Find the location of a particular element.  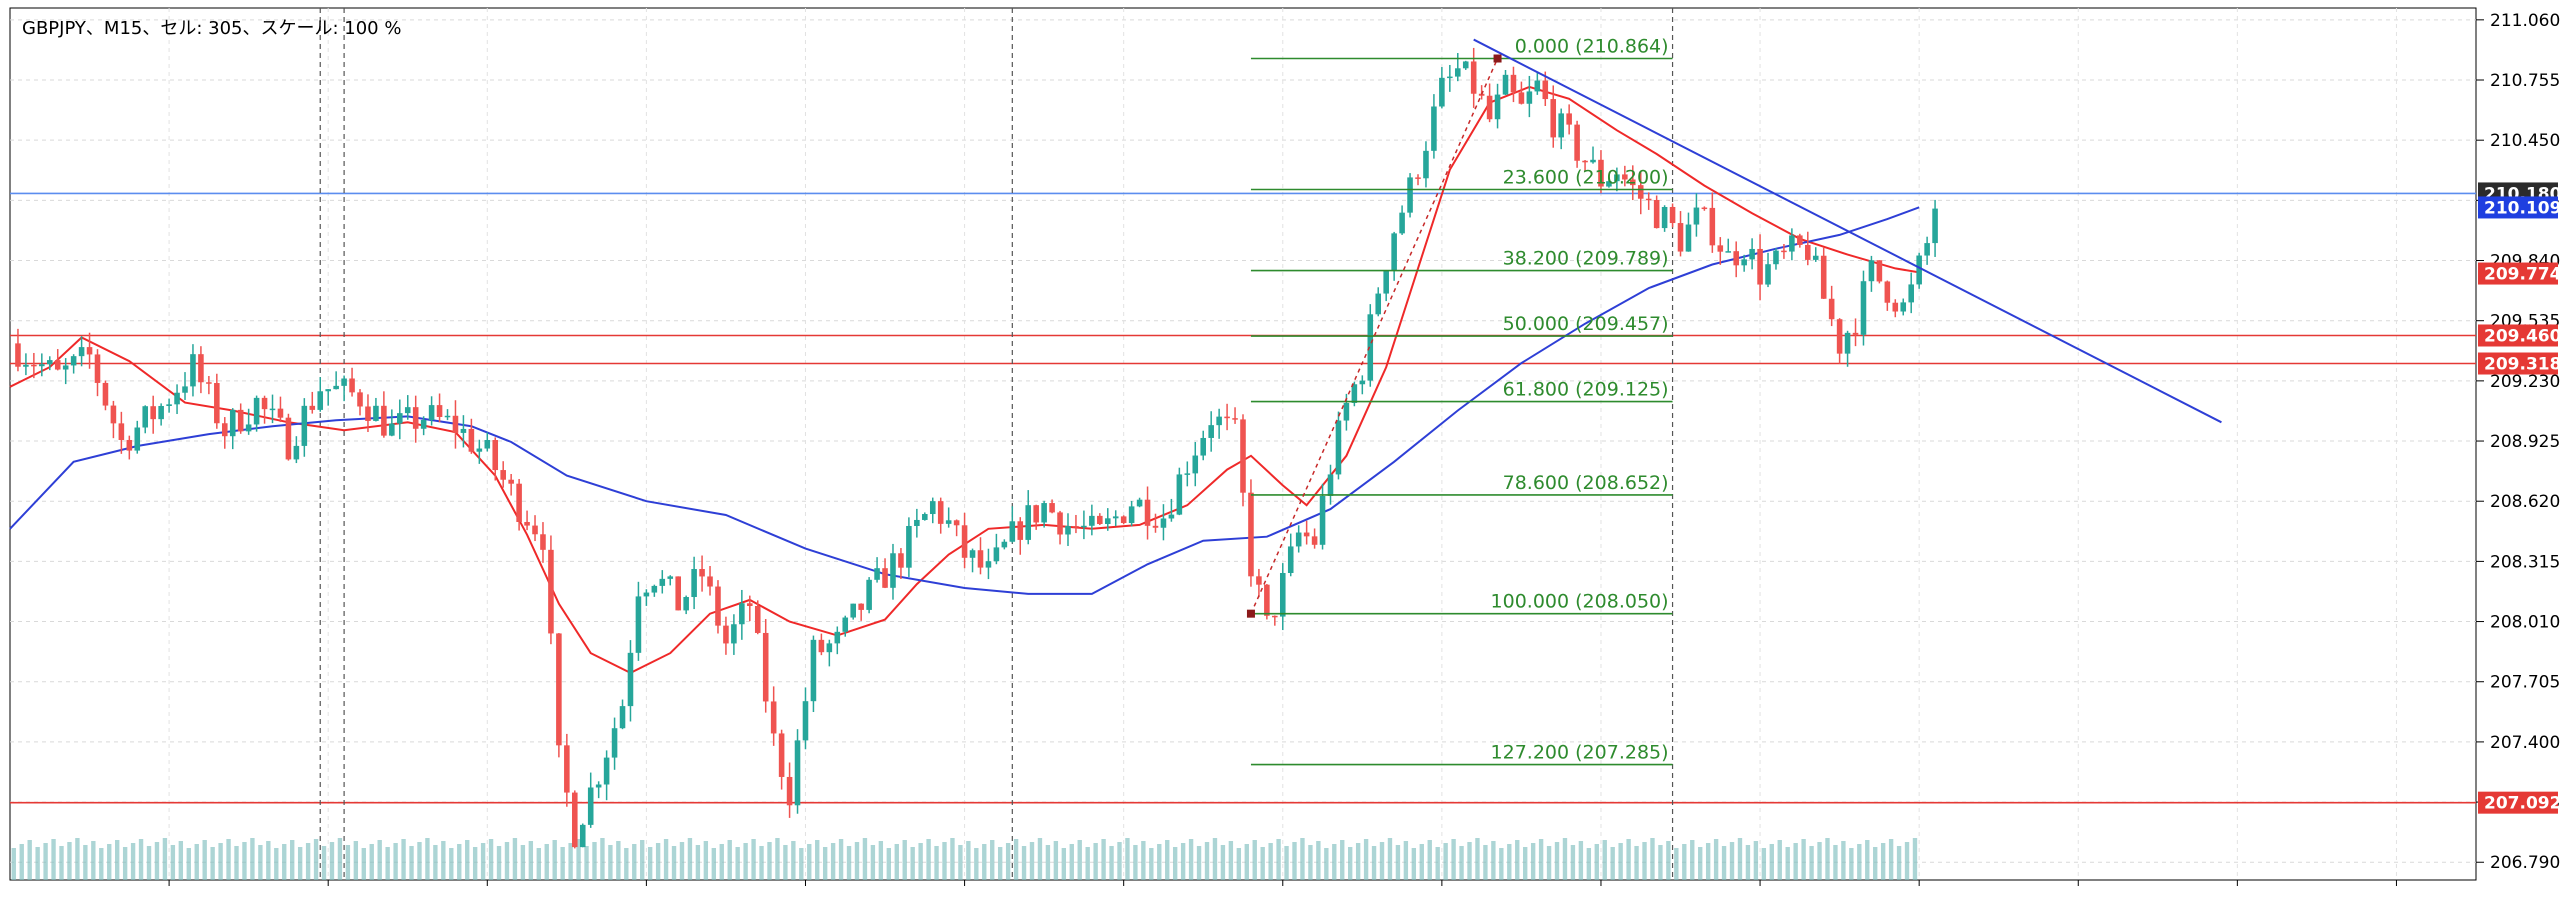

price-tag-bg is located at coordinates (2518, 363).